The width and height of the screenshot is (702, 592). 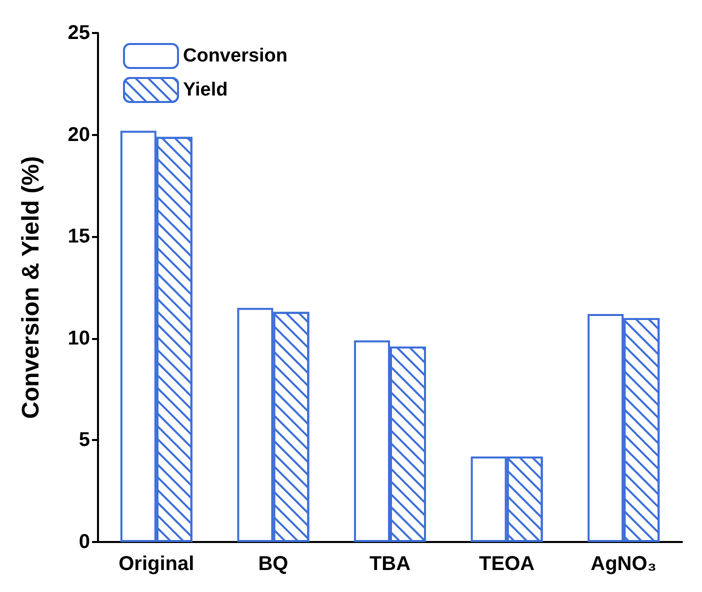 I want to click on x-tick-label: AgNO₃, so click(x=623, y=564).